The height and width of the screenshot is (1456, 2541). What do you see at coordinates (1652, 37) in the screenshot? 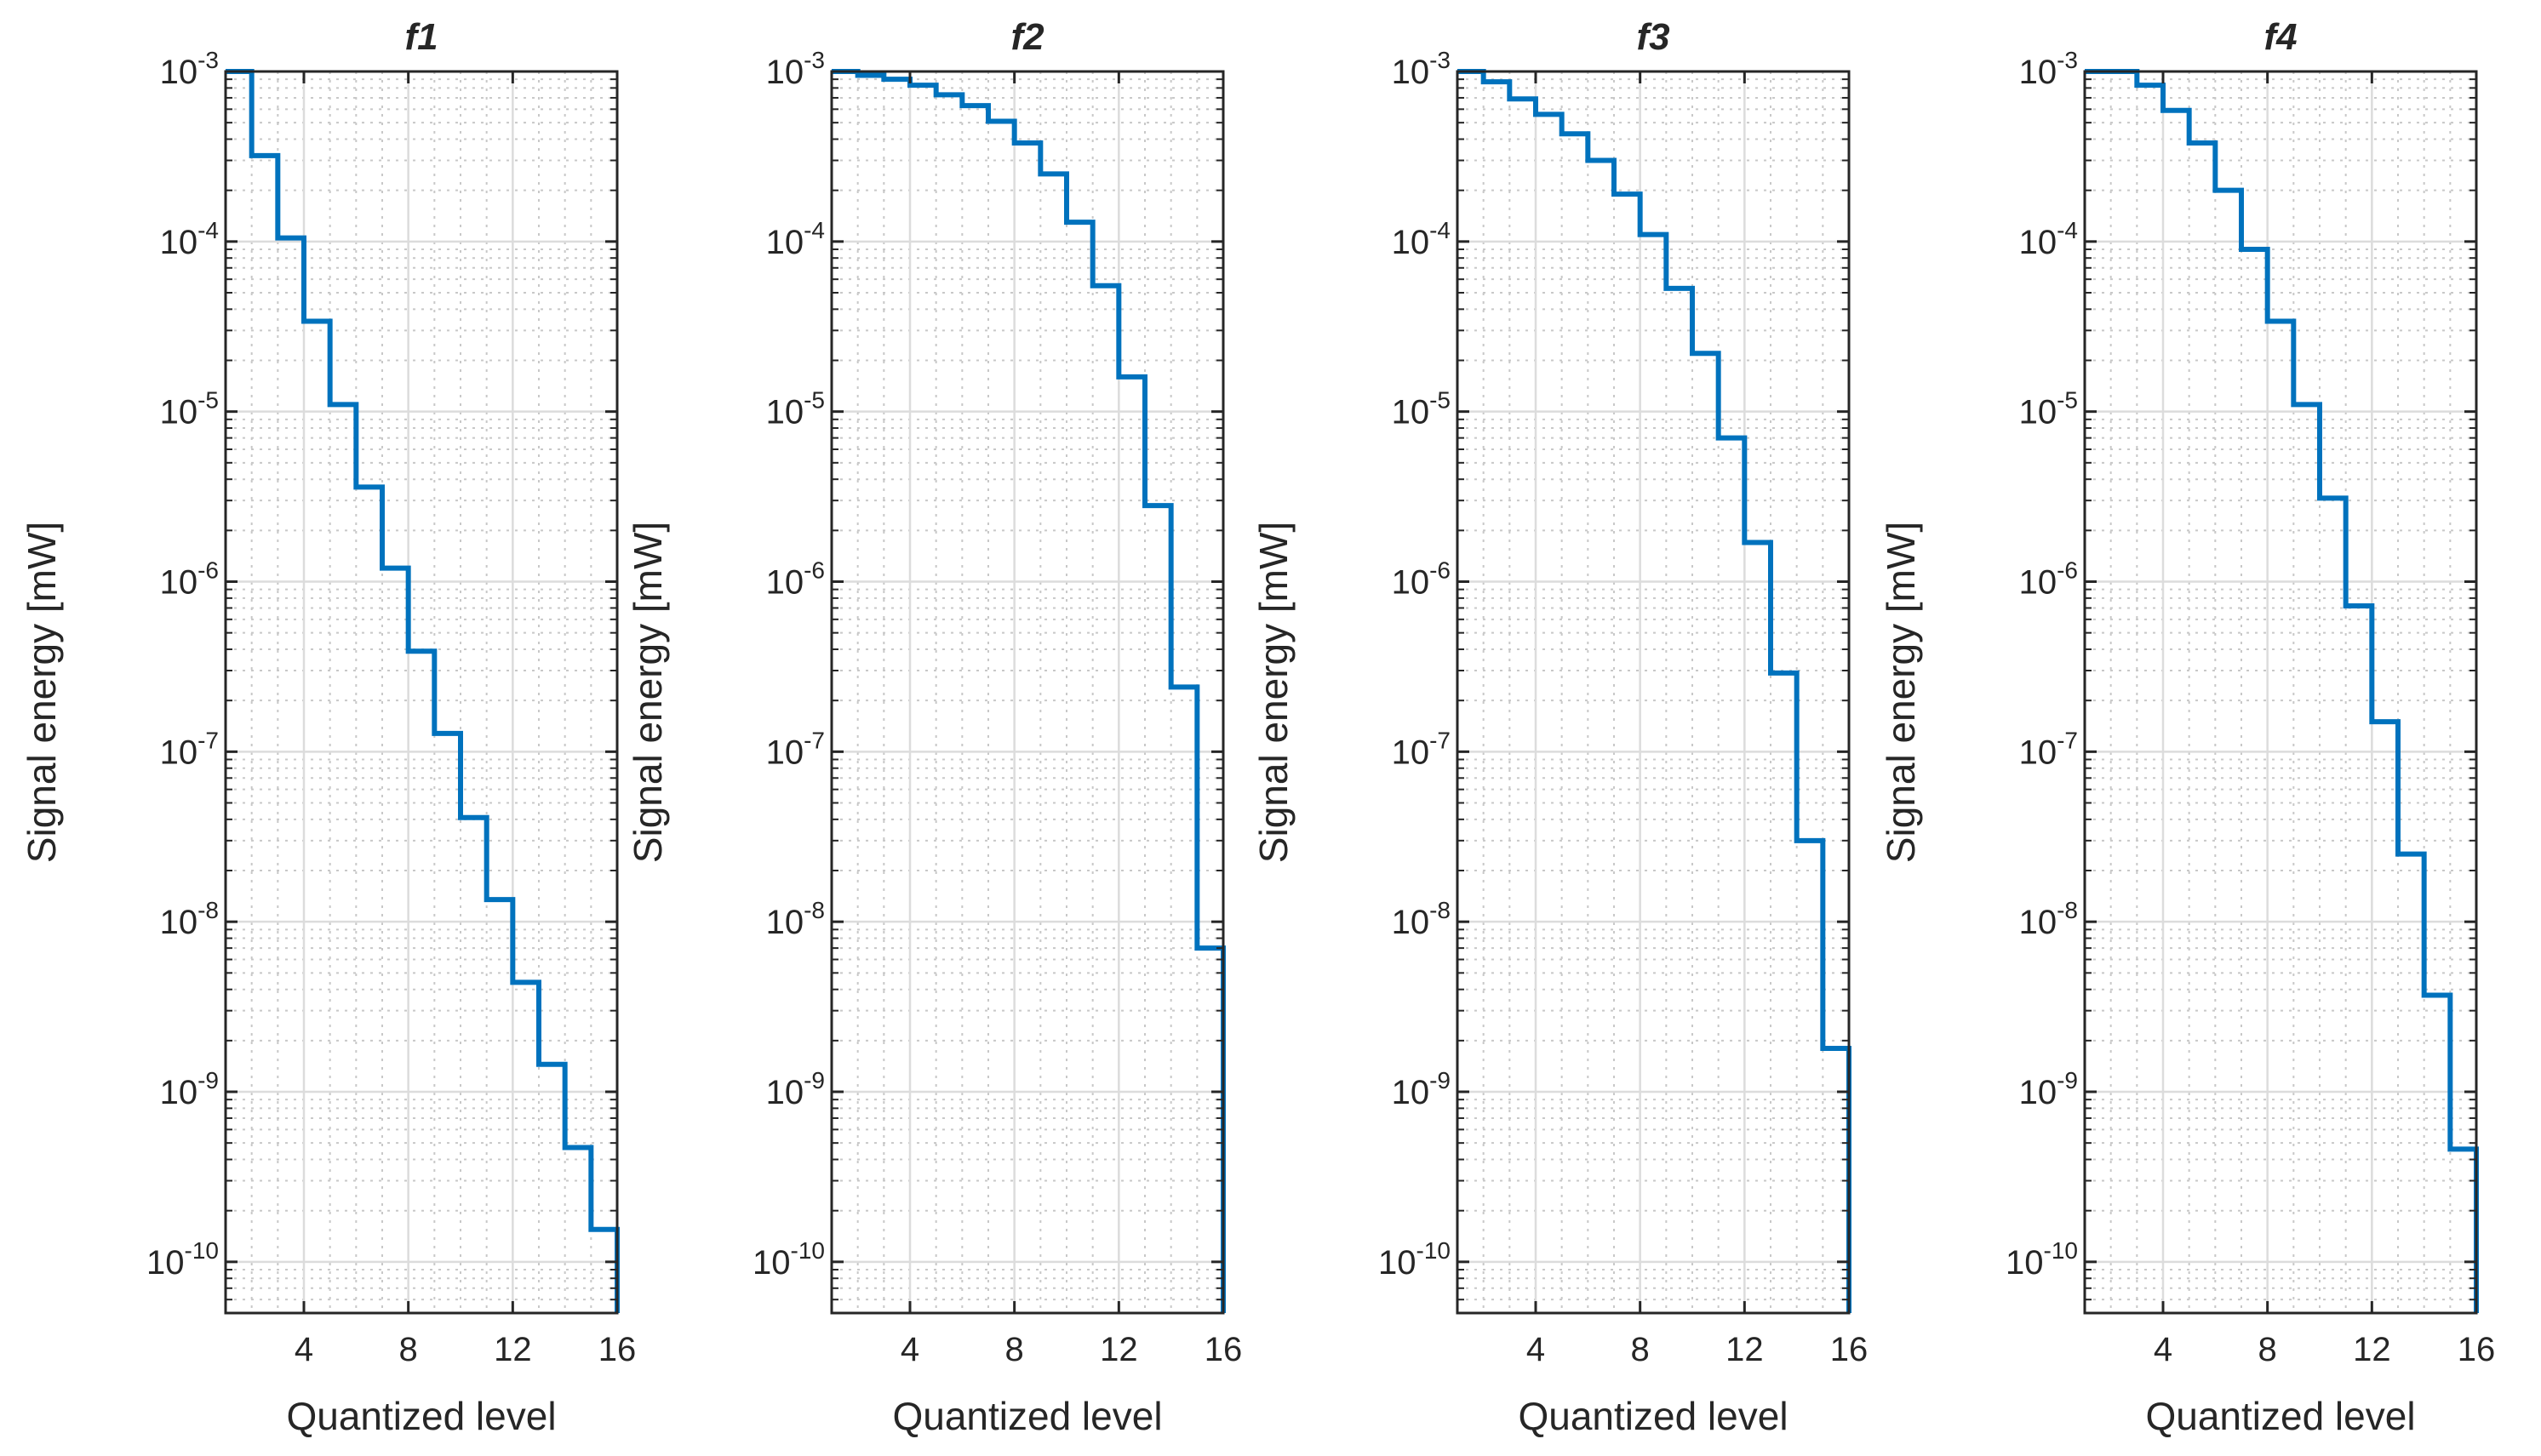
I see `panel-title: f3` at bounding box center [1652, 37].